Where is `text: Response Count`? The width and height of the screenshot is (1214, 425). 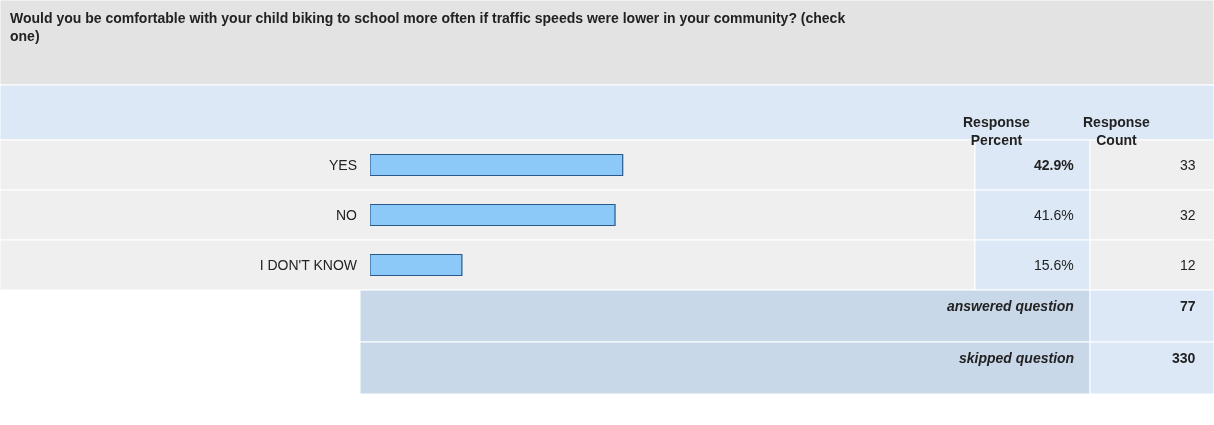
text: Response Count is located at coordinates (1117, 131).